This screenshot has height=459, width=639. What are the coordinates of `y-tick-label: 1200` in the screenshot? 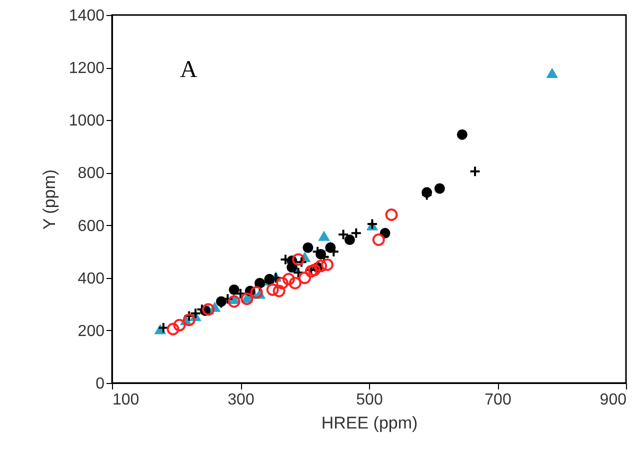 It's located at (86, 69).